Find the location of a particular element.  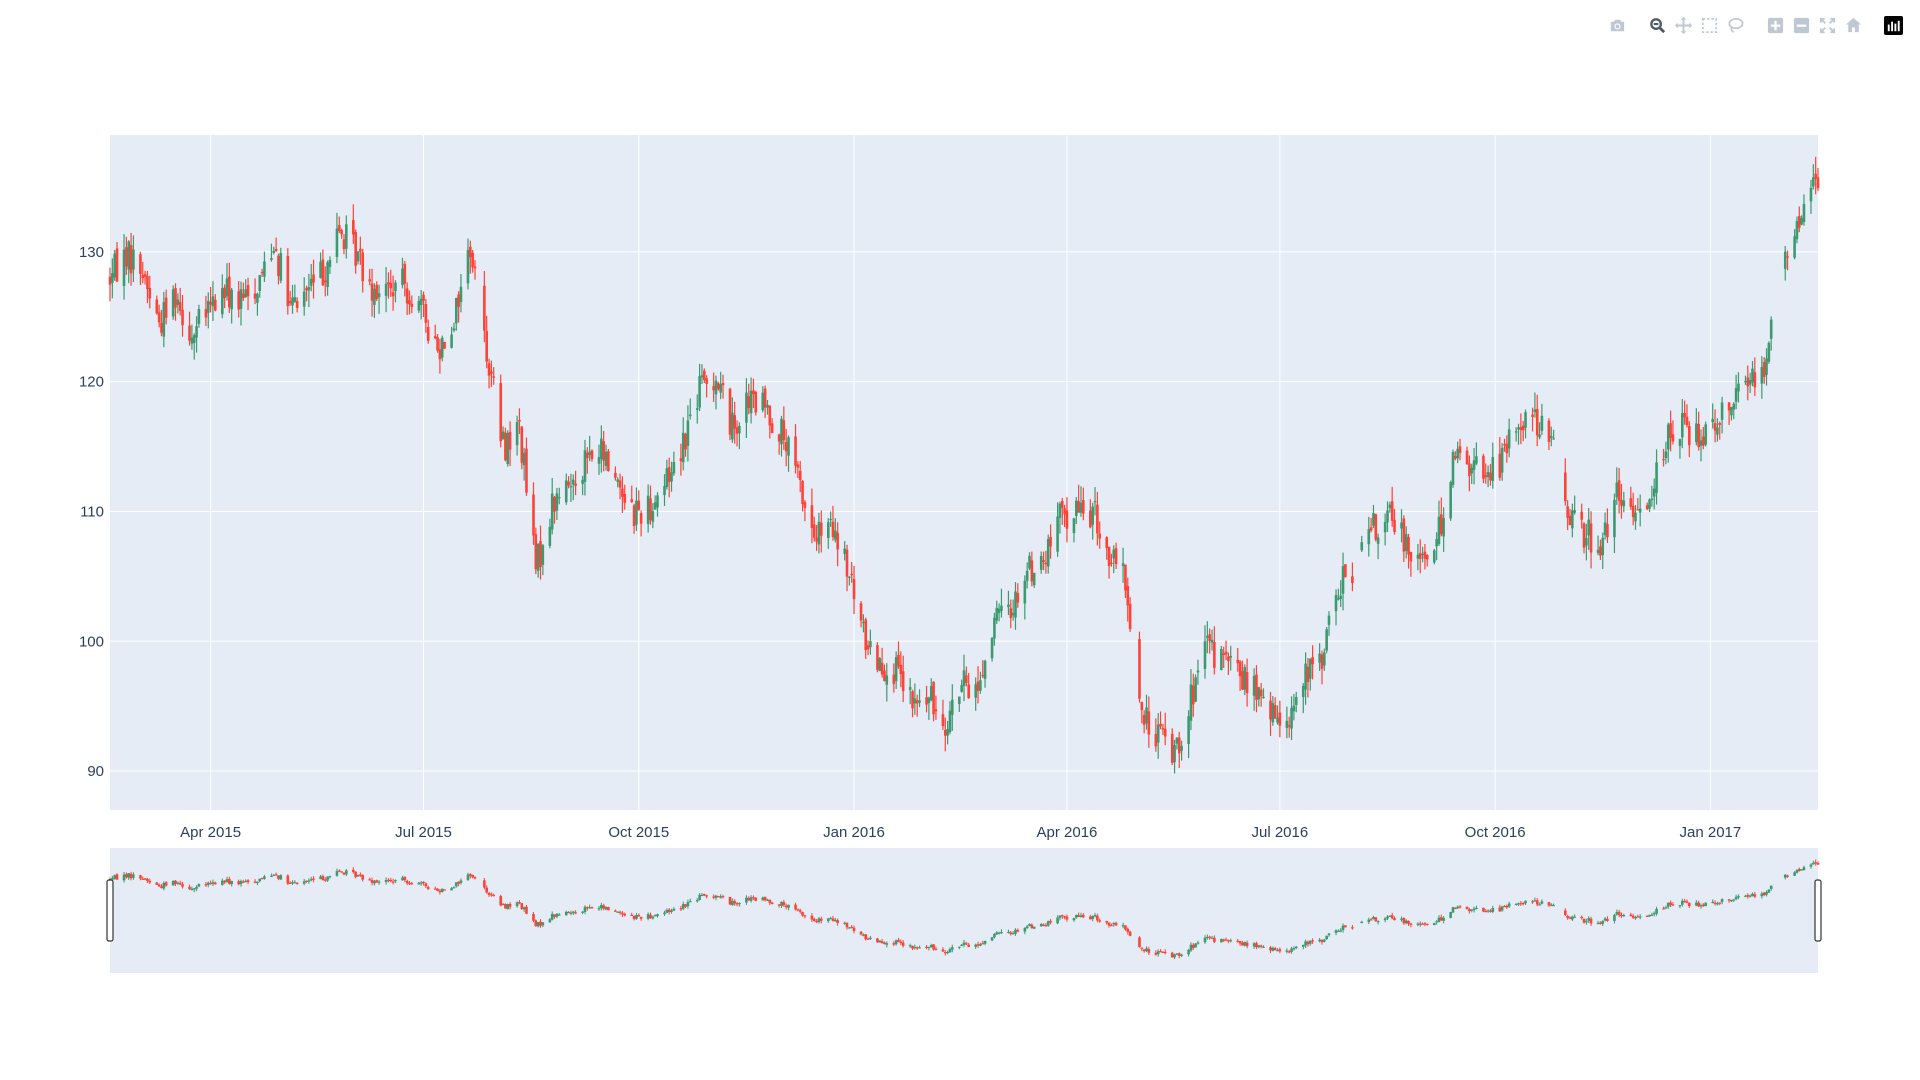

rangeslider-handles is located at coordinates (964, 910).